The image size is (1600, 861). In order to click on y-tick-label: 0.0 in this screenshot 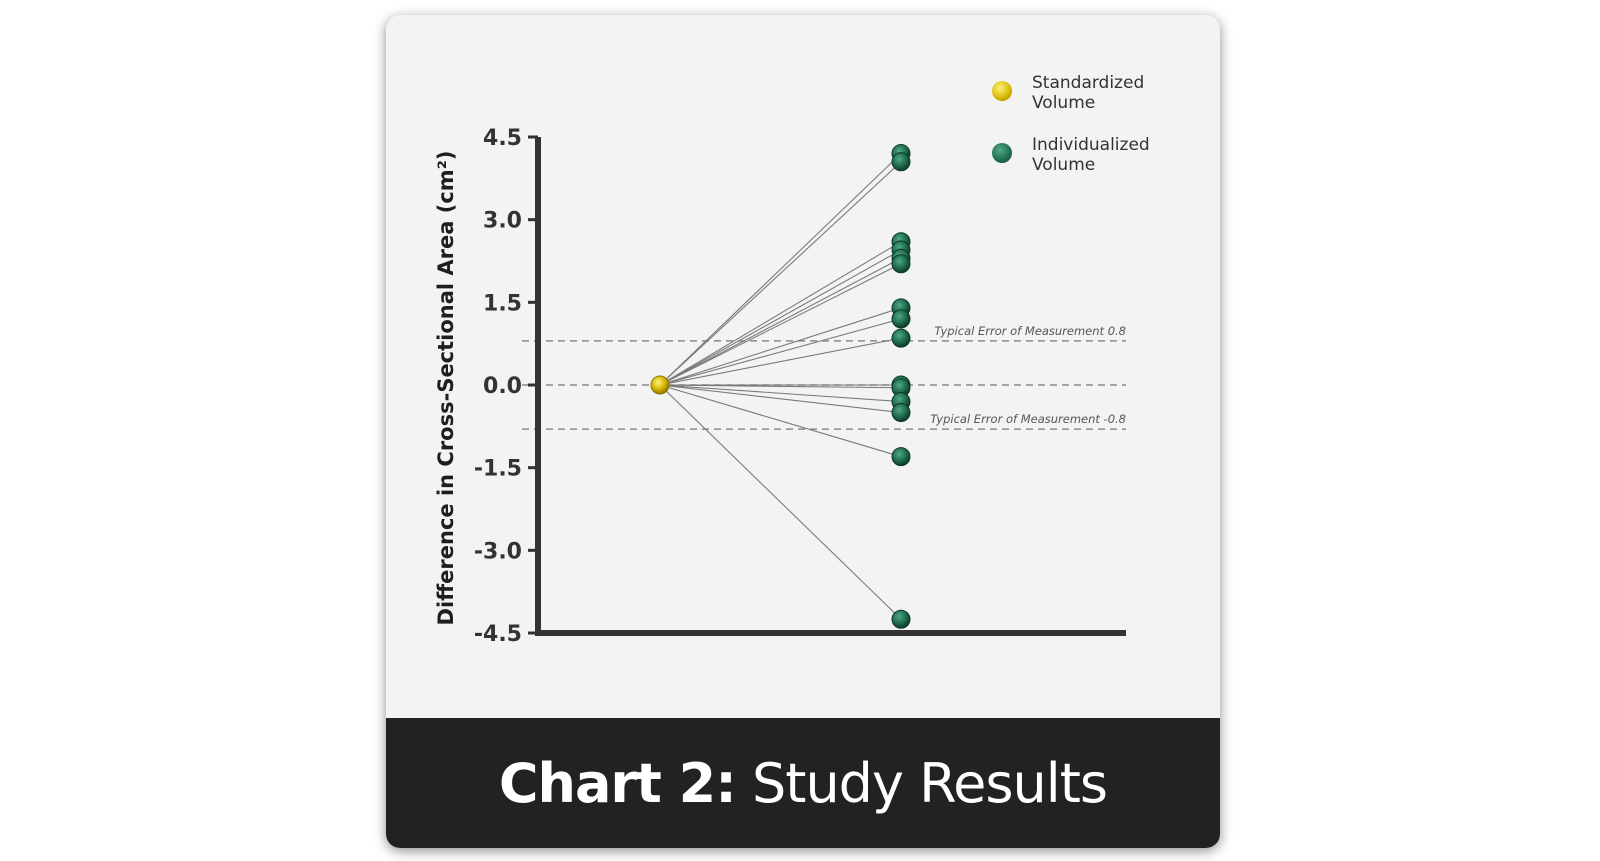, I will do `click(502, 386)`.